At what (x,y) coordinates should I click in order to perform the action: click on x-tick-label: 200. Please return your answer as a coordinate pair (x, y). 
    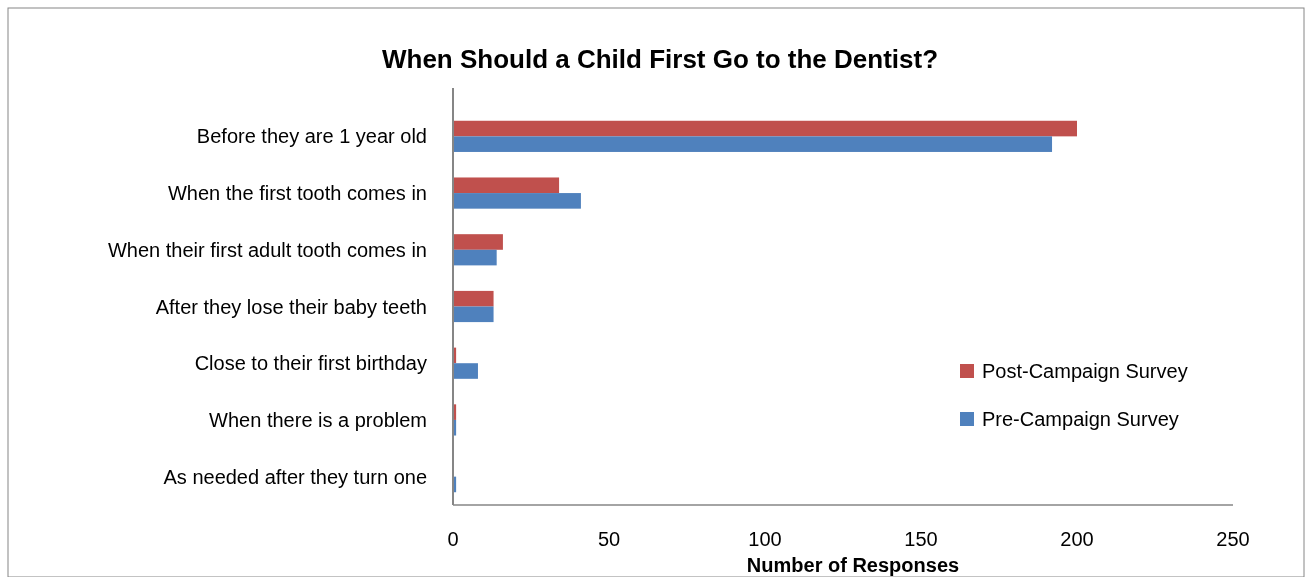
    Looking at the image, I should click on (1077, 539).